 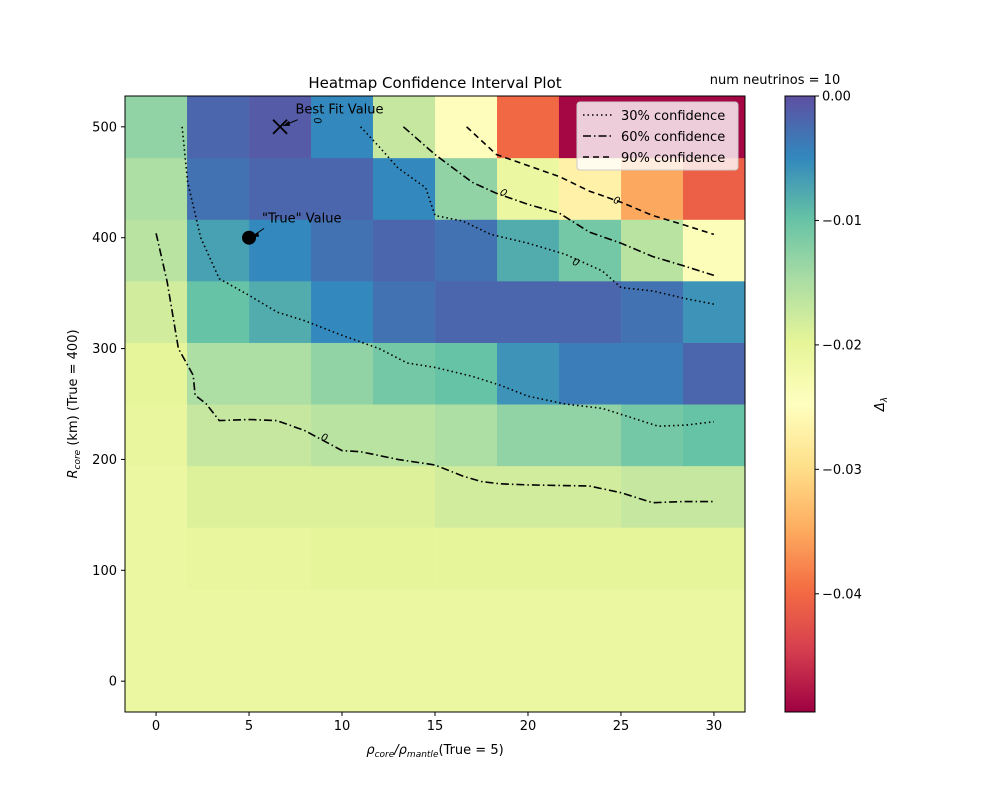 I want to click on colorbar-tick-label: −0.01, so click(x=842, y=221).